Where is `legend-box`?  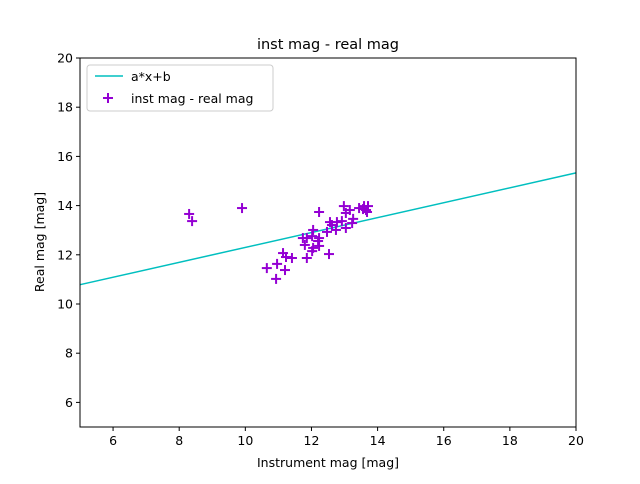
legend-box is located at coordinates (180, 88).